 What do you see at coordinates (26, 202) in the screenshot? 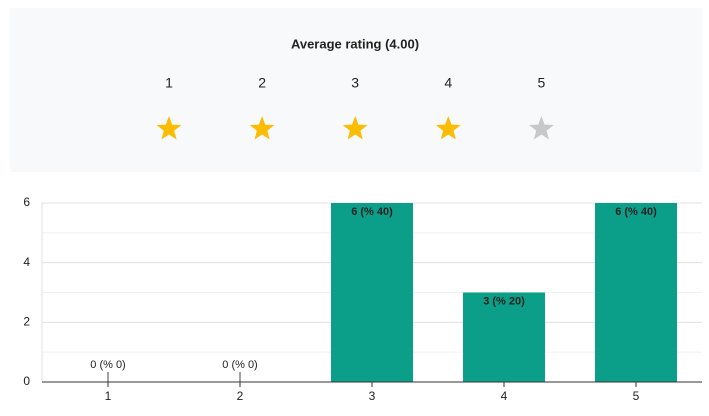
I see `y-tick-label: 6` at bounding box center [26, 202].